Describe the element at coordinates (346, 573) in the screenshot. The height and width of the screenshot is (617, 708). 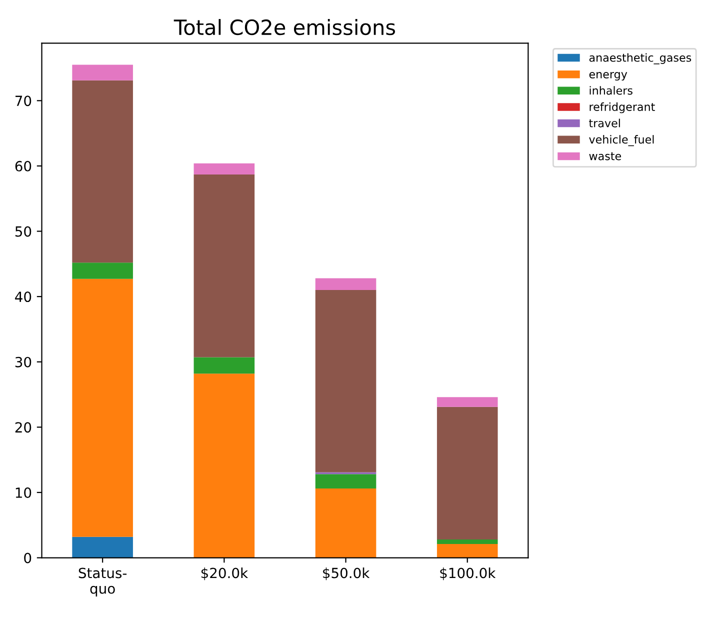
I see `x-tick-label: $50.0k` at that location.